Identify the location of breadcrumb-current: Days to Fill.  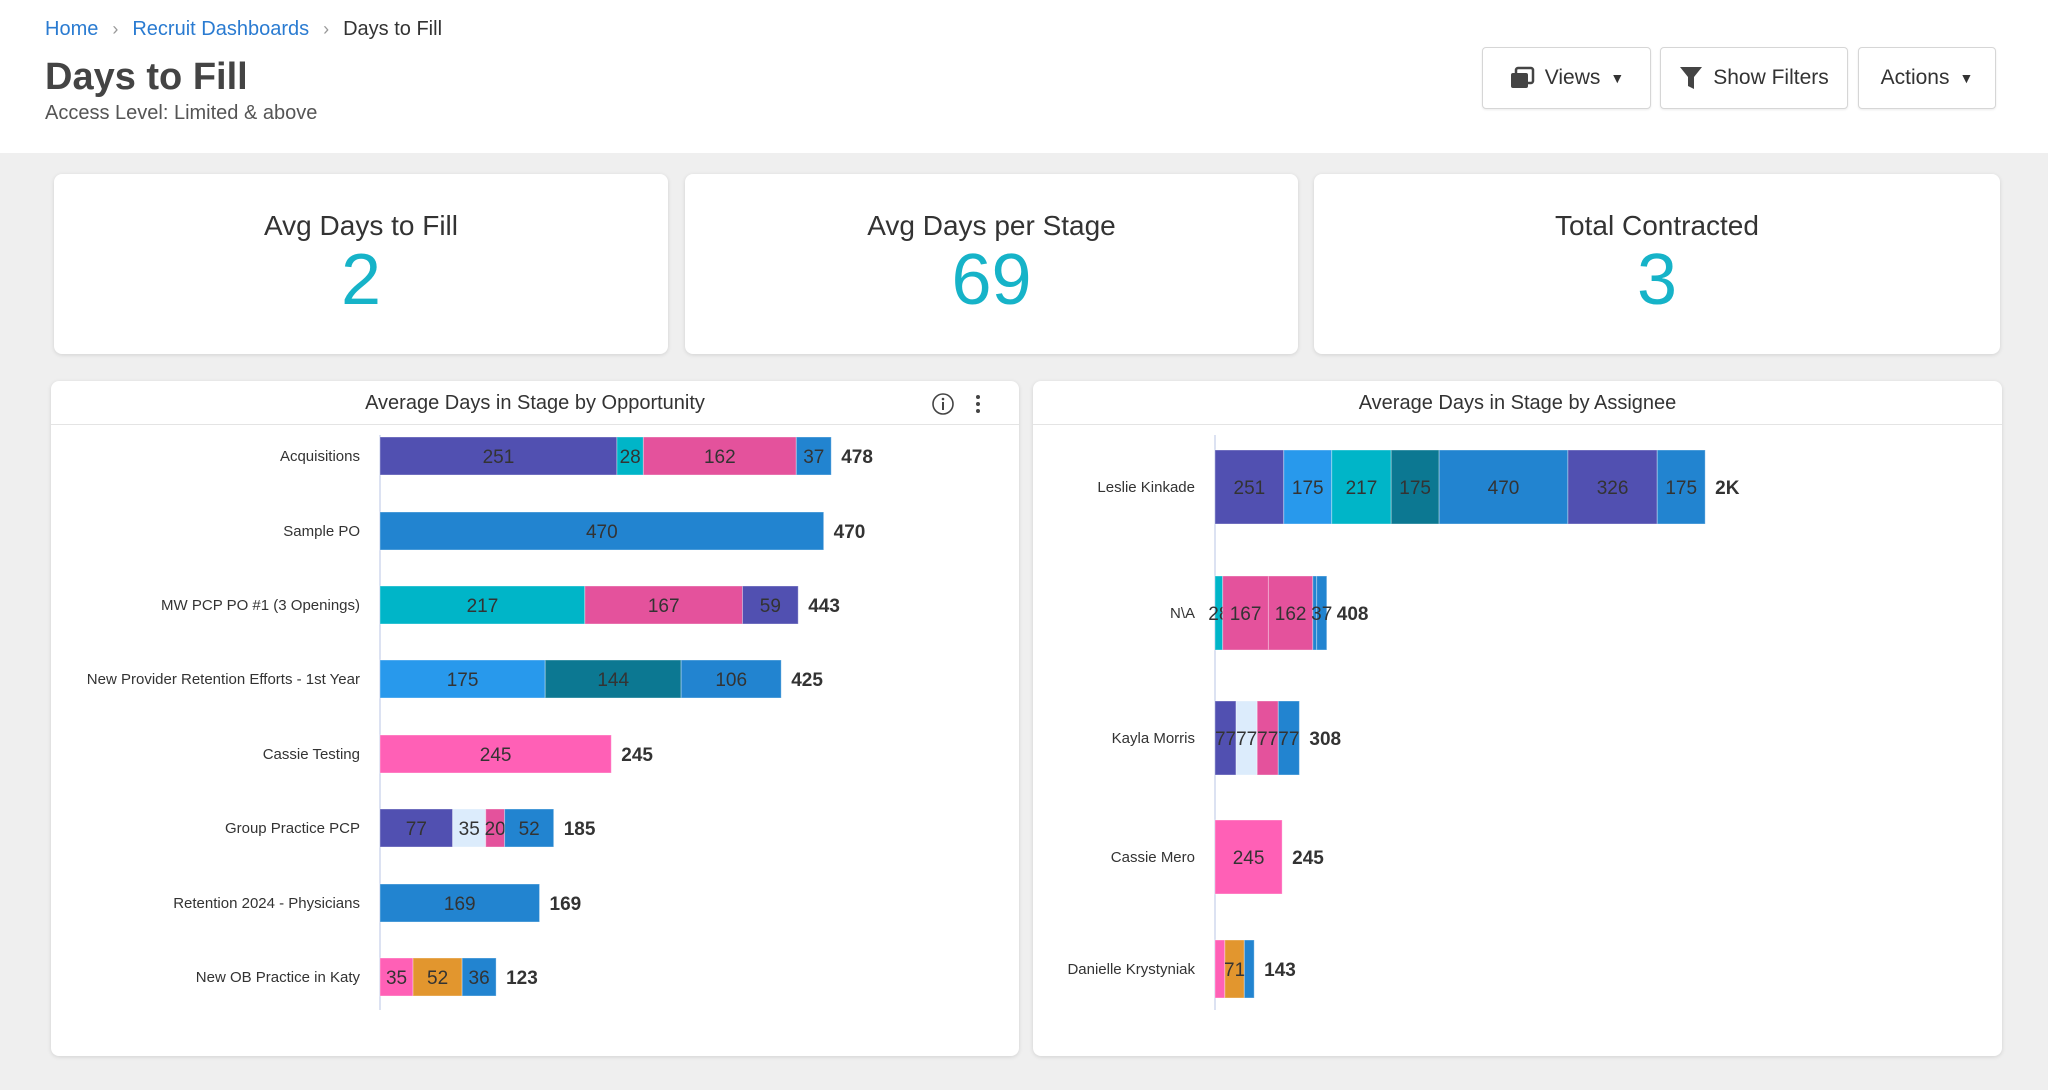
(393, 29).